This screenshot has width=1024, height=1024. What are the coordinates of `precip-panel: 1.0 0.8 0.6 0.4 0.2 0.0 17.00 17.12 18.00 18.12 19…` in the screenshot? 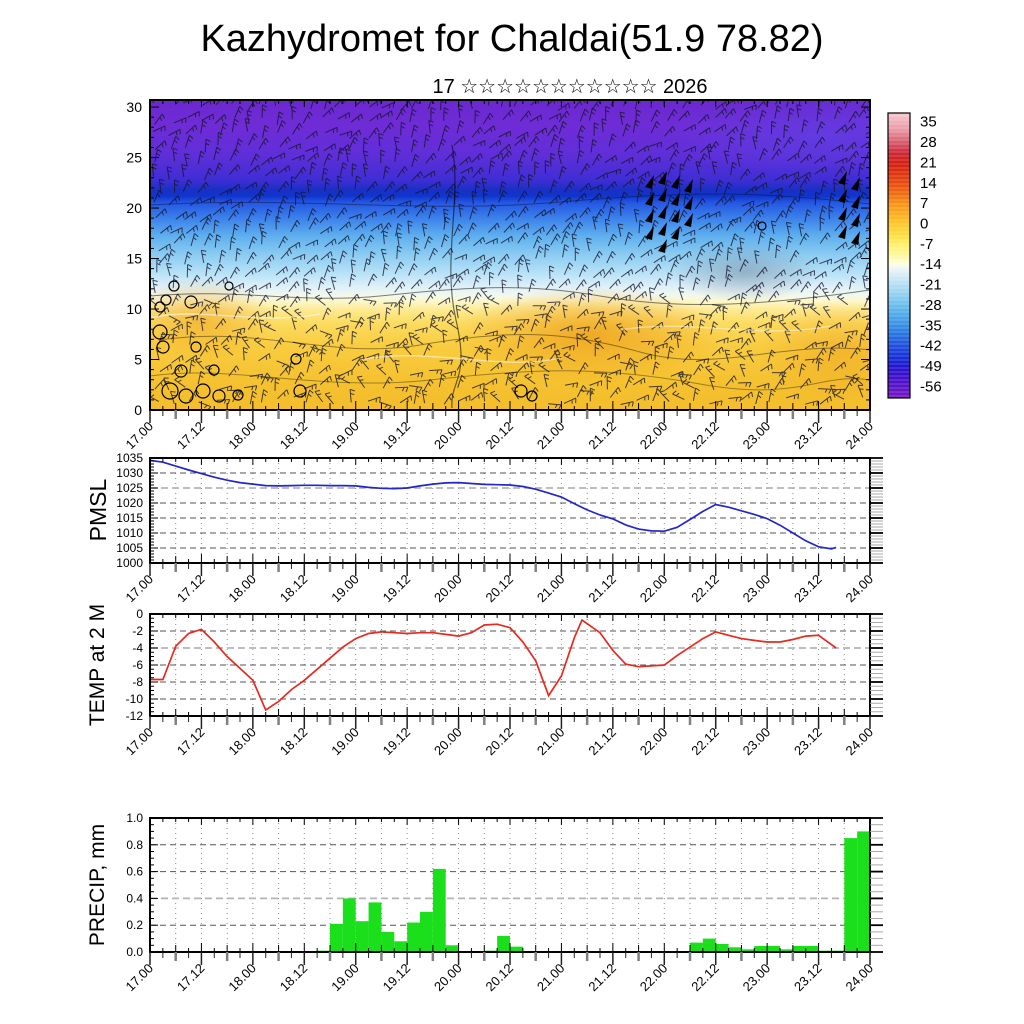 It's located at (503, 902).